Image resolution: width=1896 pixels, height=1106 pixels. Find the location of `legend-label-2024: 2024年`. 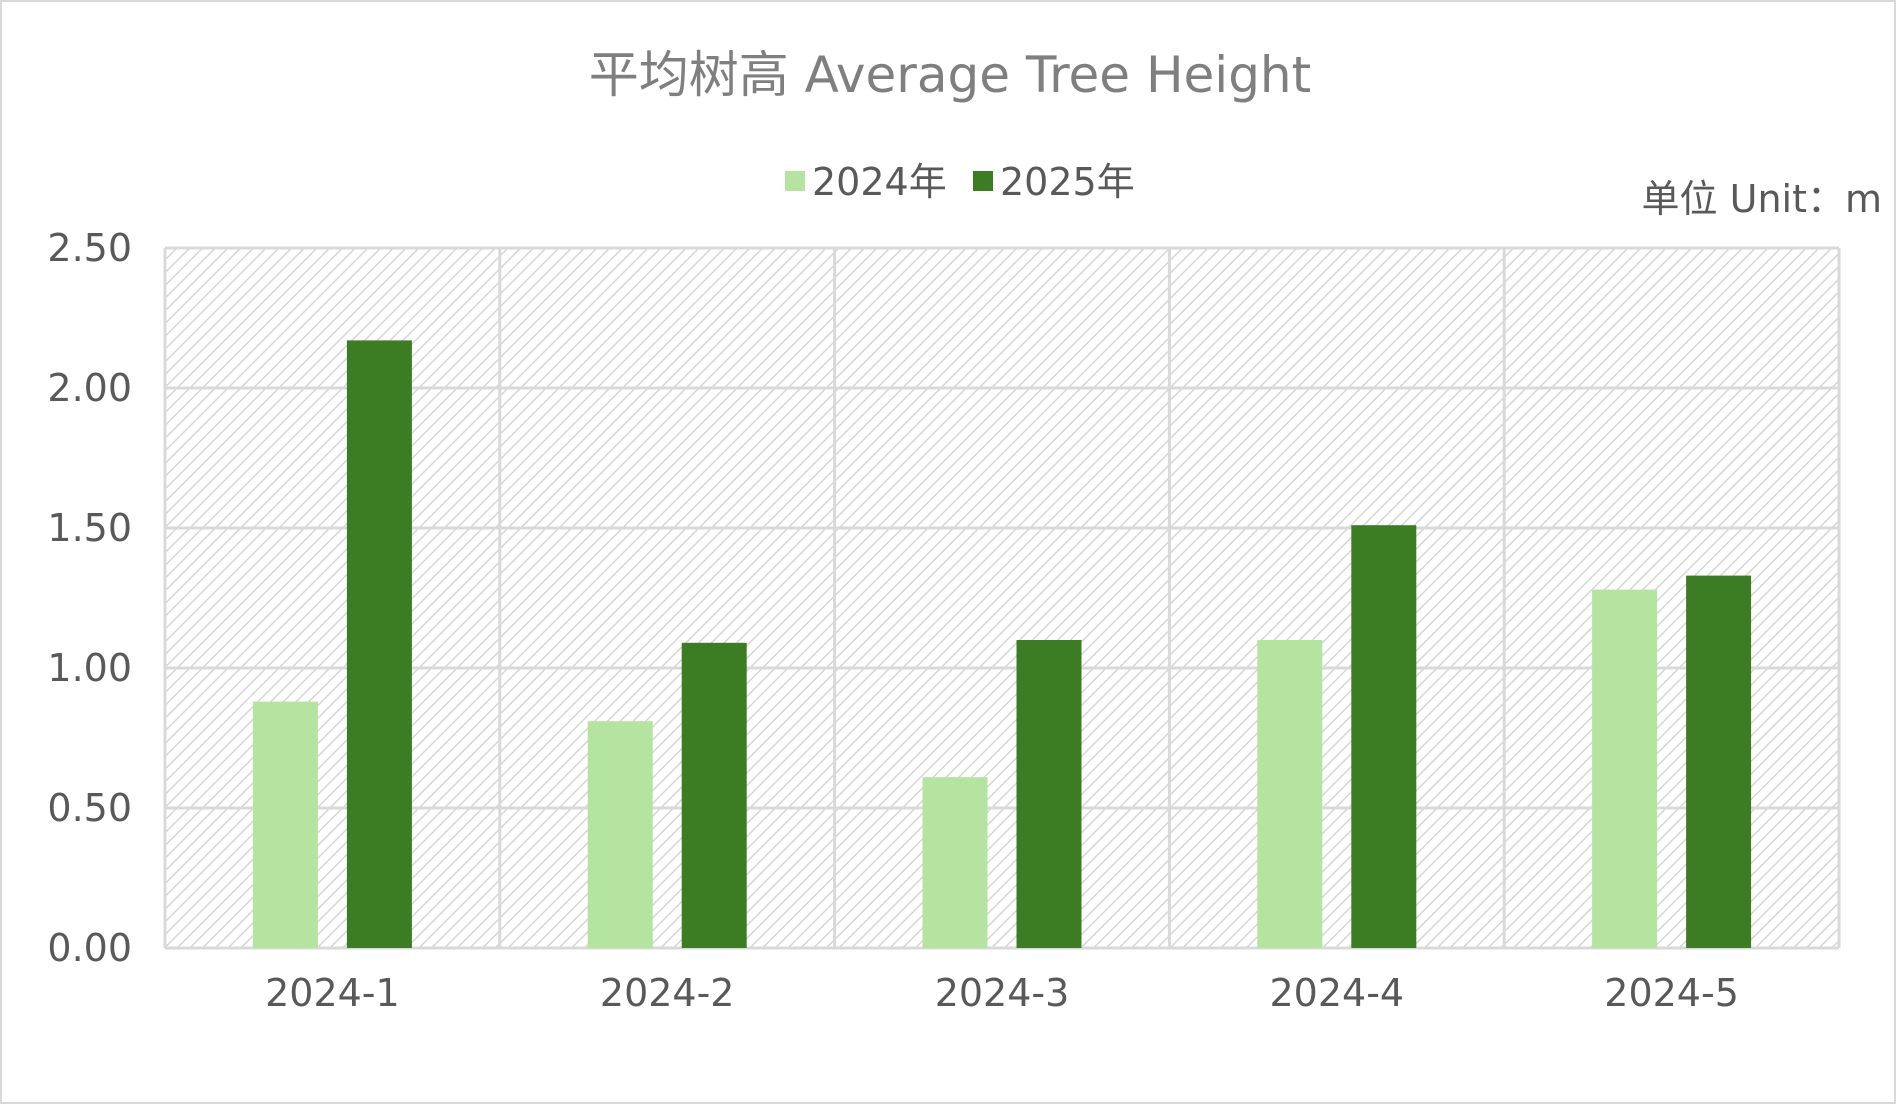

legend-label-2024: 2024年 is located at coordinates (879, 182).